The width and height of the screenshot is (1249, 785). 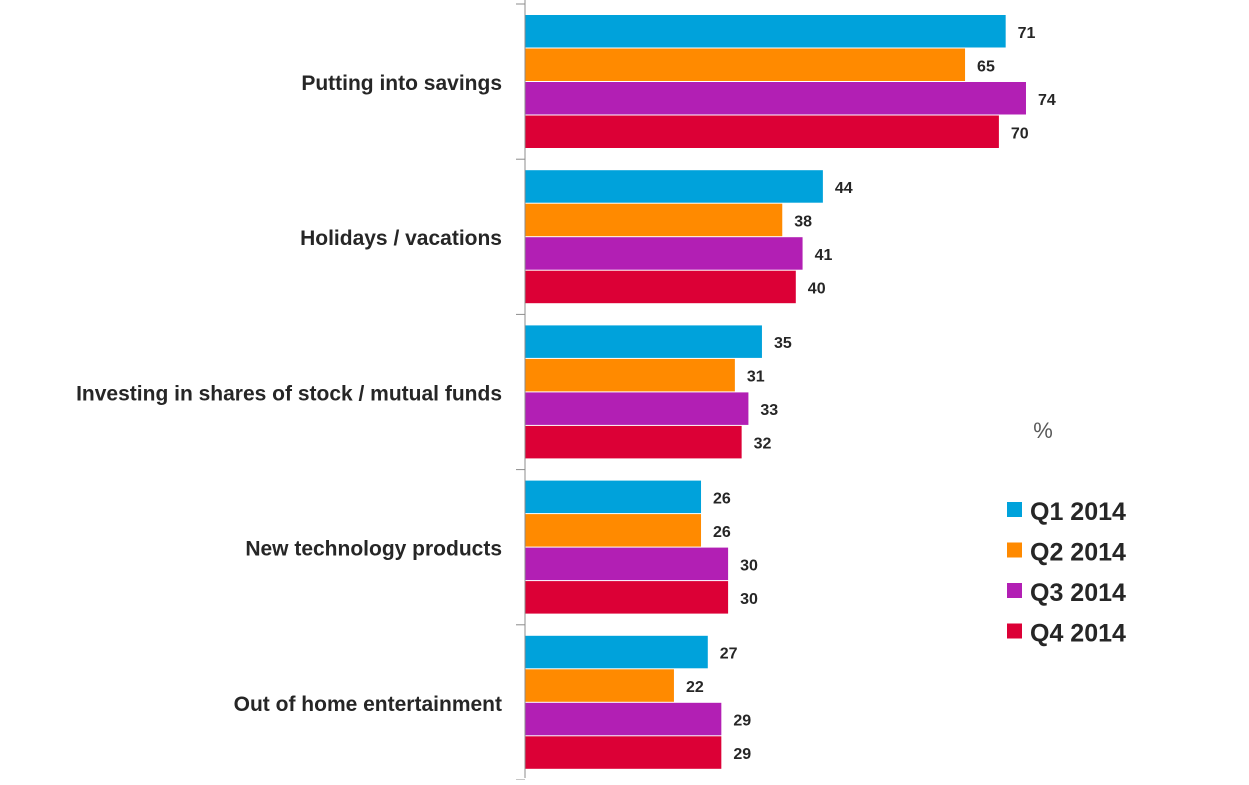 What do you see at coordinates (1078, 512) in the screenshot?
I see `legend-label: Q1 2014` at bounding box center [1078, 512].